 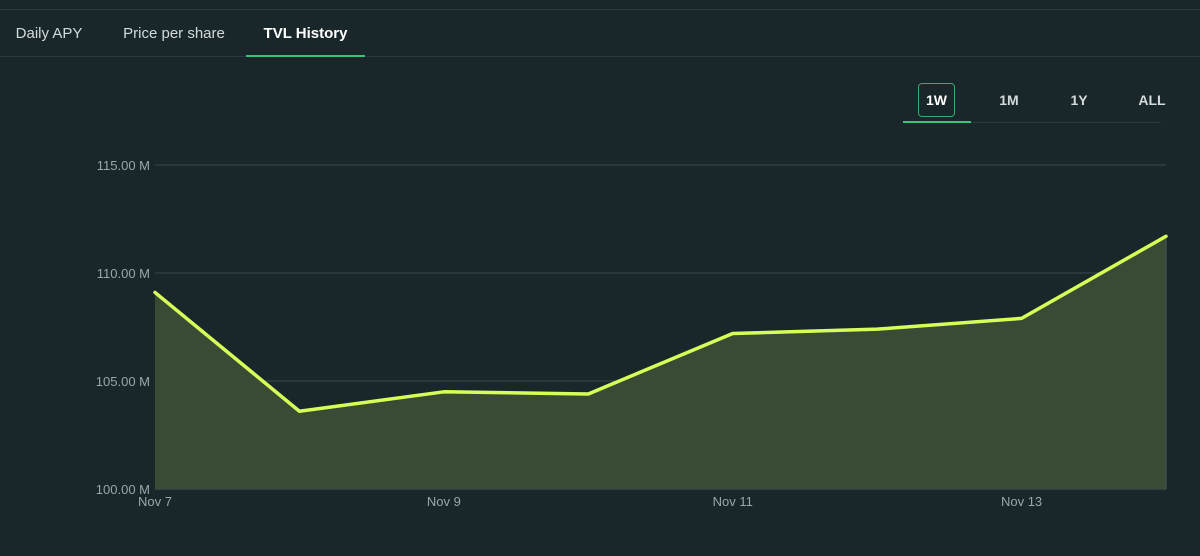 I want to click on y-tick-label: 110.00 M, so click(x=123, y=273).